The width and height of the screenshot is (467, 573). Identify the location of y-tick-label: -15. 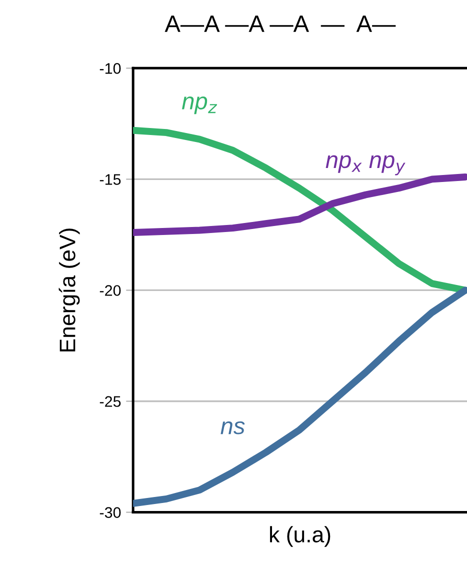
(110, 179).